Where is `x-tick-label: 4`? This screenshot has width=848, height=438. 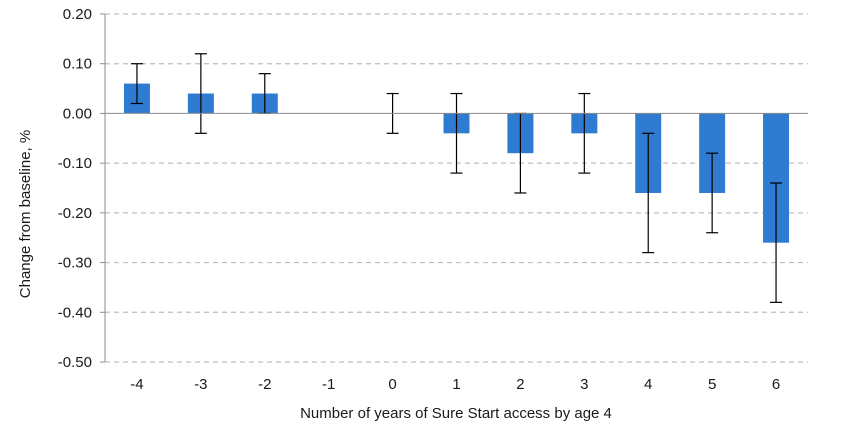 x-tick-label: 4 is located at coordinates (648, 384).